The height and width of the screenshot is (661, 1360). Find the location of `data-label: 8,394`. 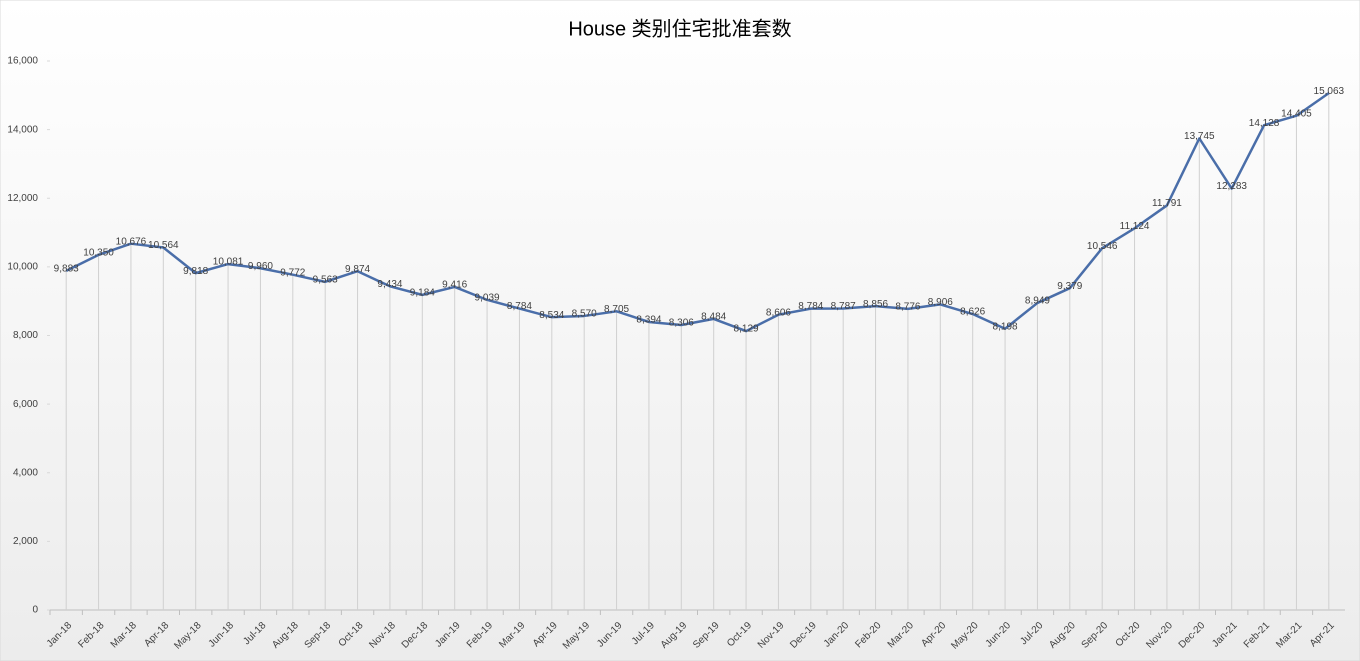

data-label: 8,394 is located at coordinates (648, 320).